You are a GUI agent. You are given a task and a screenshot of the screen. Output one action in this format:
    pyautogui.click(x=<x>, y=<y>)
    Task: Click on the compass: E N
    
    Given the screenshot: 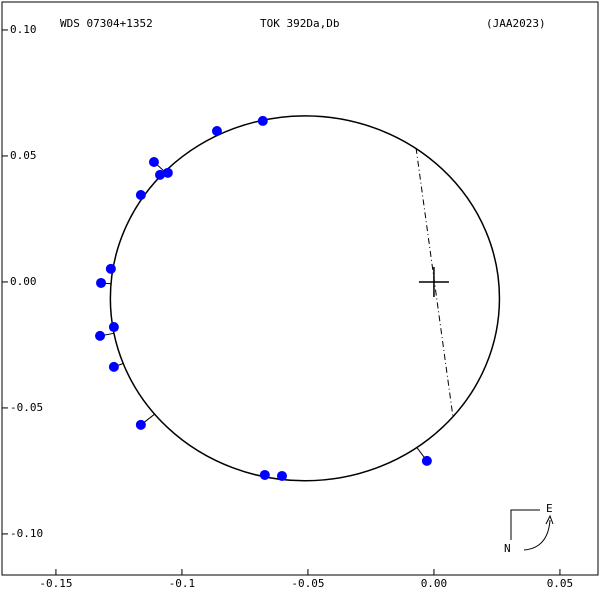 What is the action you would take?
    pyautogui.click(x=528, y=528)
    